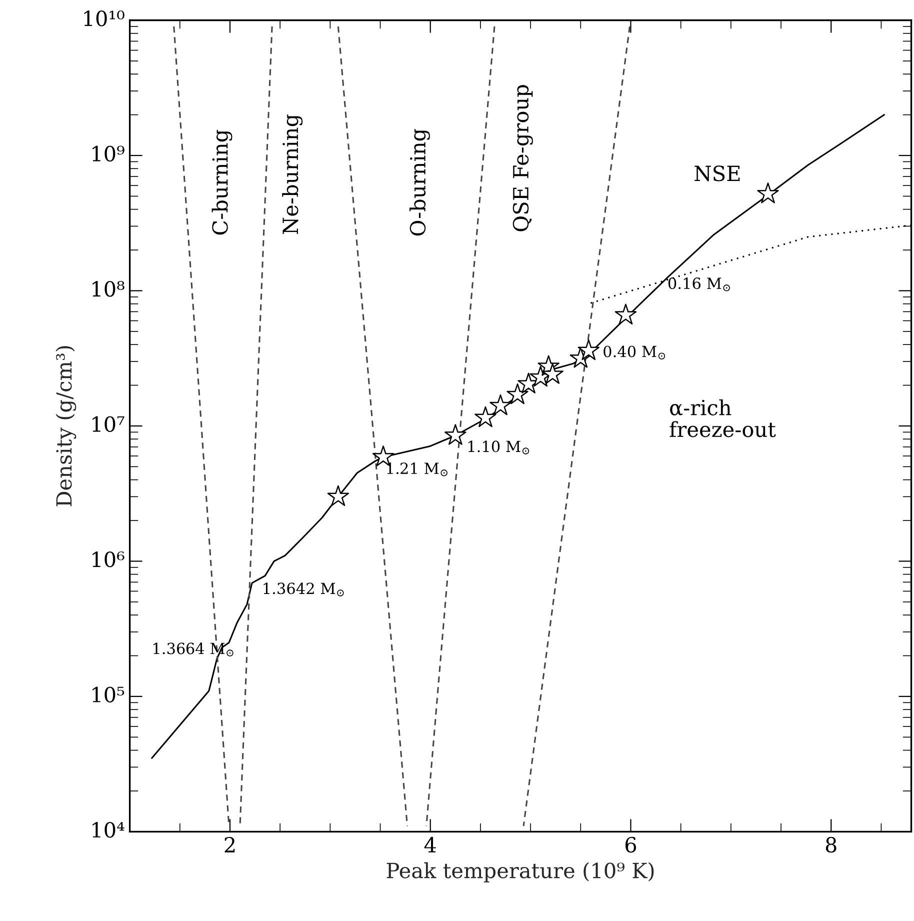 The image size is (914, 921). Describe the element at coordinates (108, 424) in the screenshot. I see `y-tick-label: 10⁷` at that location.